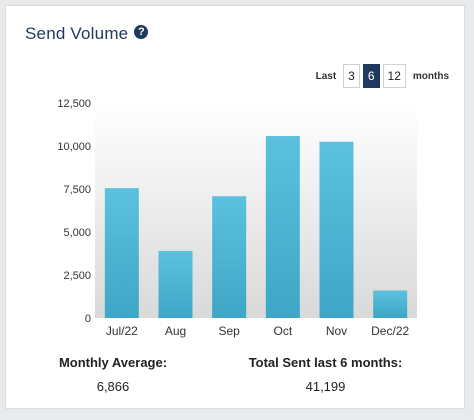 The image size is (474, 420). I want to click on total-sent-stat: Total Sent last 6 months: 41,199, so click(325, 374).